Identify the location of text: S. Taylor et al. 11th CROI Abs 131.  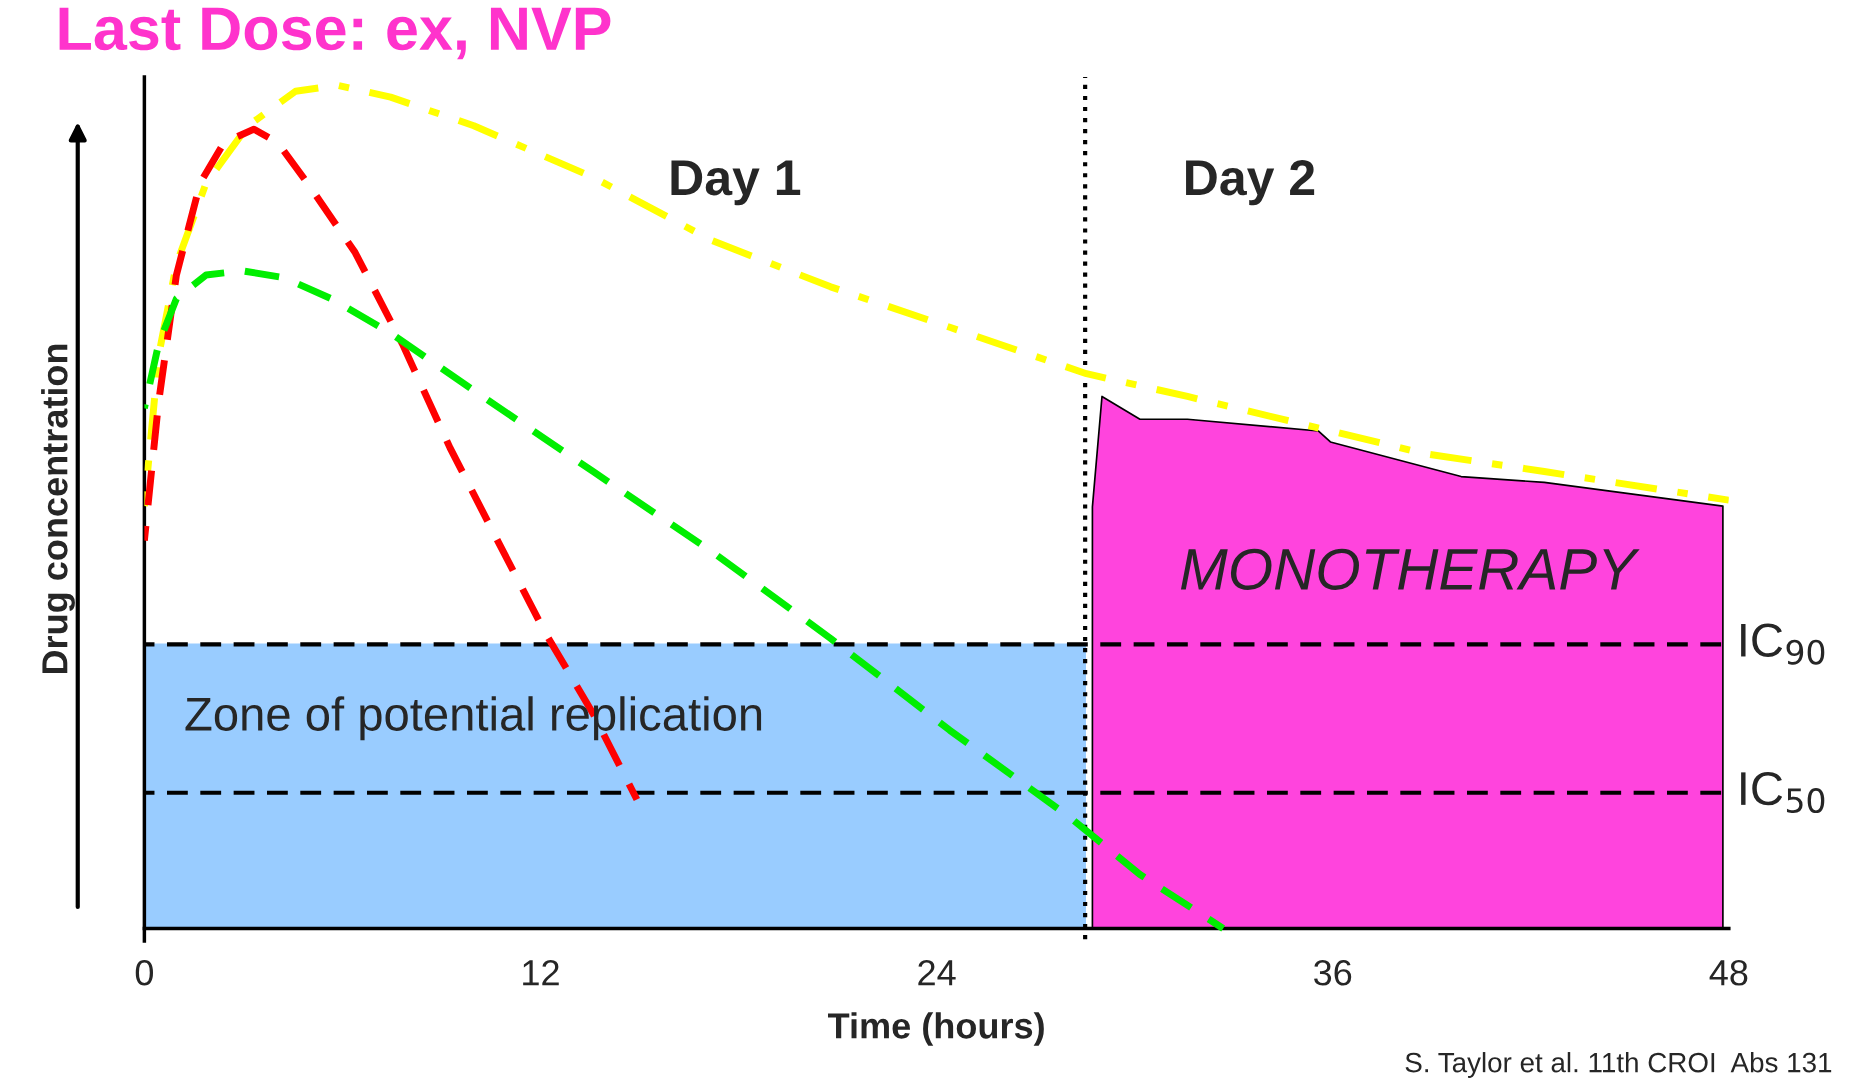
(1618, 1065).